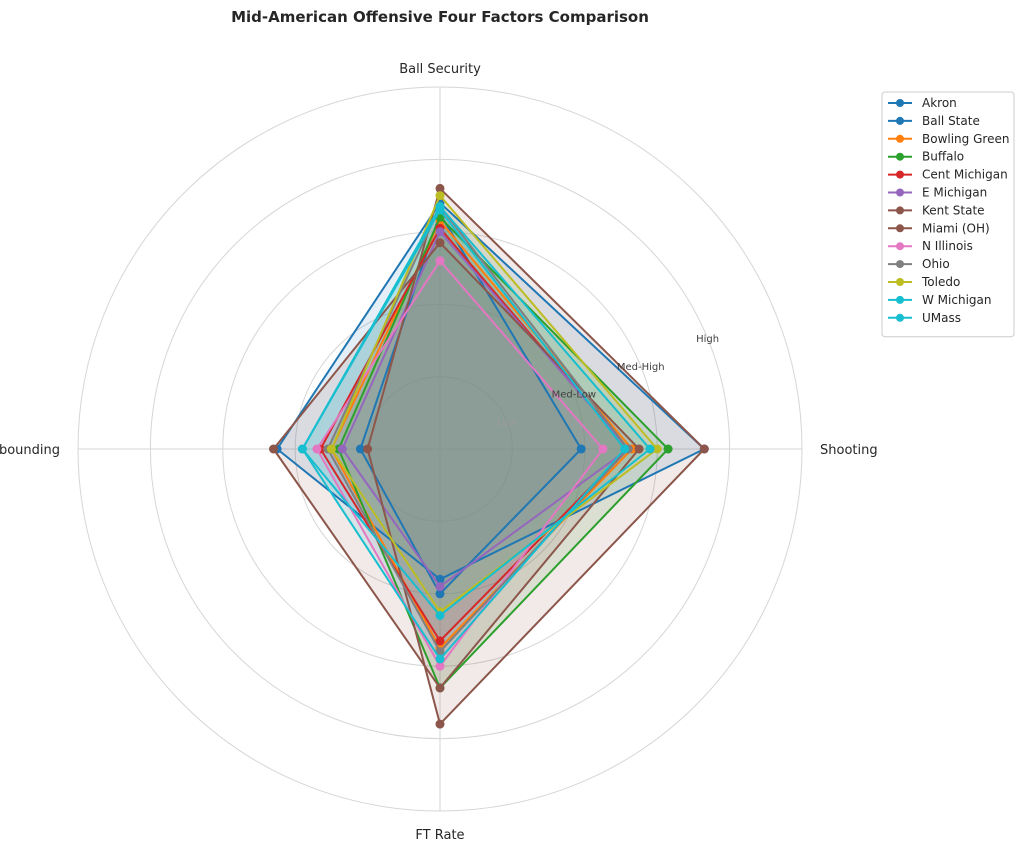  I want to click on ring-label-med-high: Med-High, so click(641, 367).